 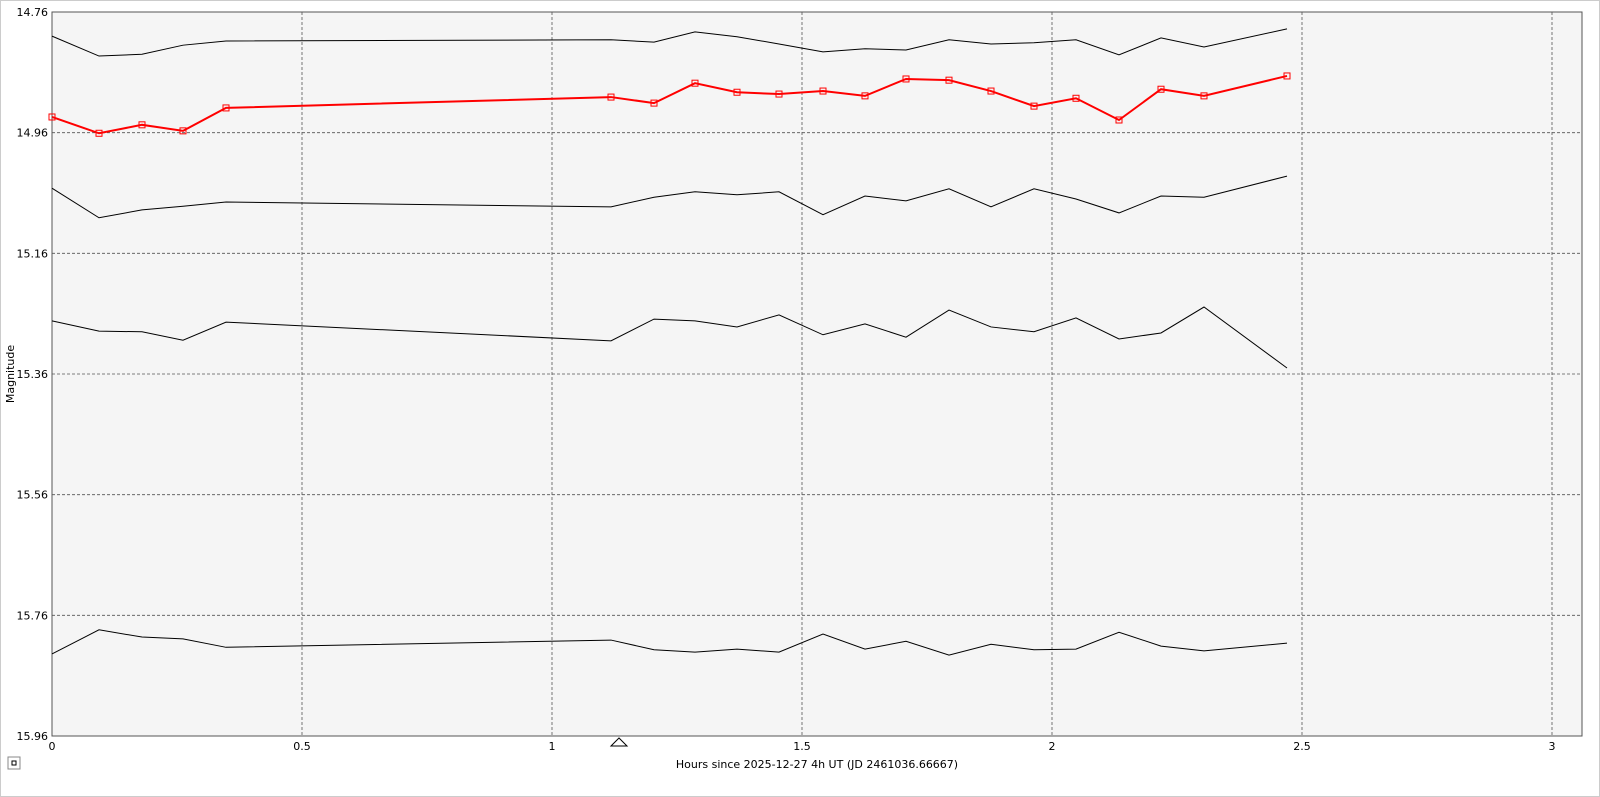 I want to click on y-tick-label: 14.96, so click(x=33, y=133).